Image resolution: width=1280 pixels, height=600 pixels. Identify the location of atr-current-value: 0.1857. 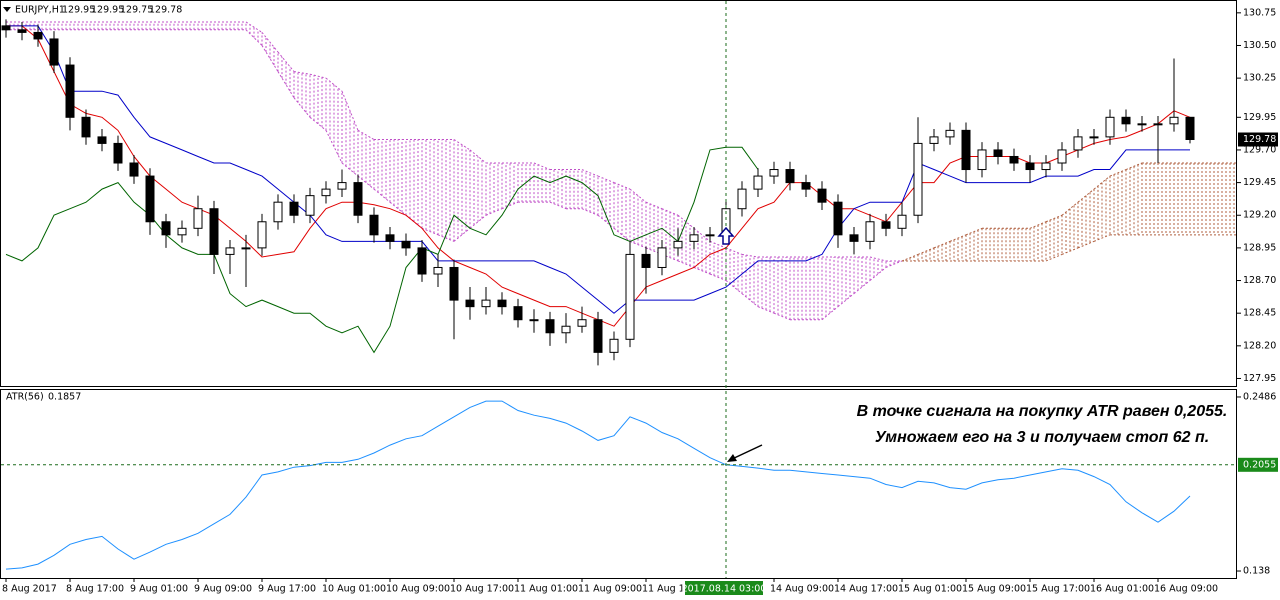
(64, 397).